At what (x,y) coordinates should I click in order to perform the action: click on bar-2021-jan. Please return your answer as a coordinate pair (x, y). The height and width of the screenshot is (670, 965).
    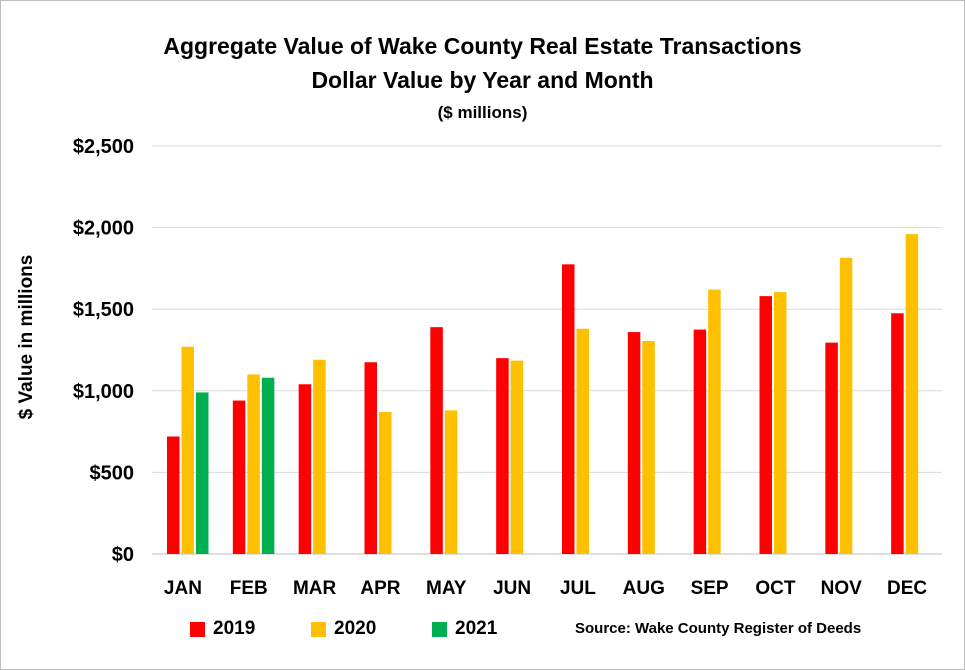
    Looking at the image, I should click on (202, 473).